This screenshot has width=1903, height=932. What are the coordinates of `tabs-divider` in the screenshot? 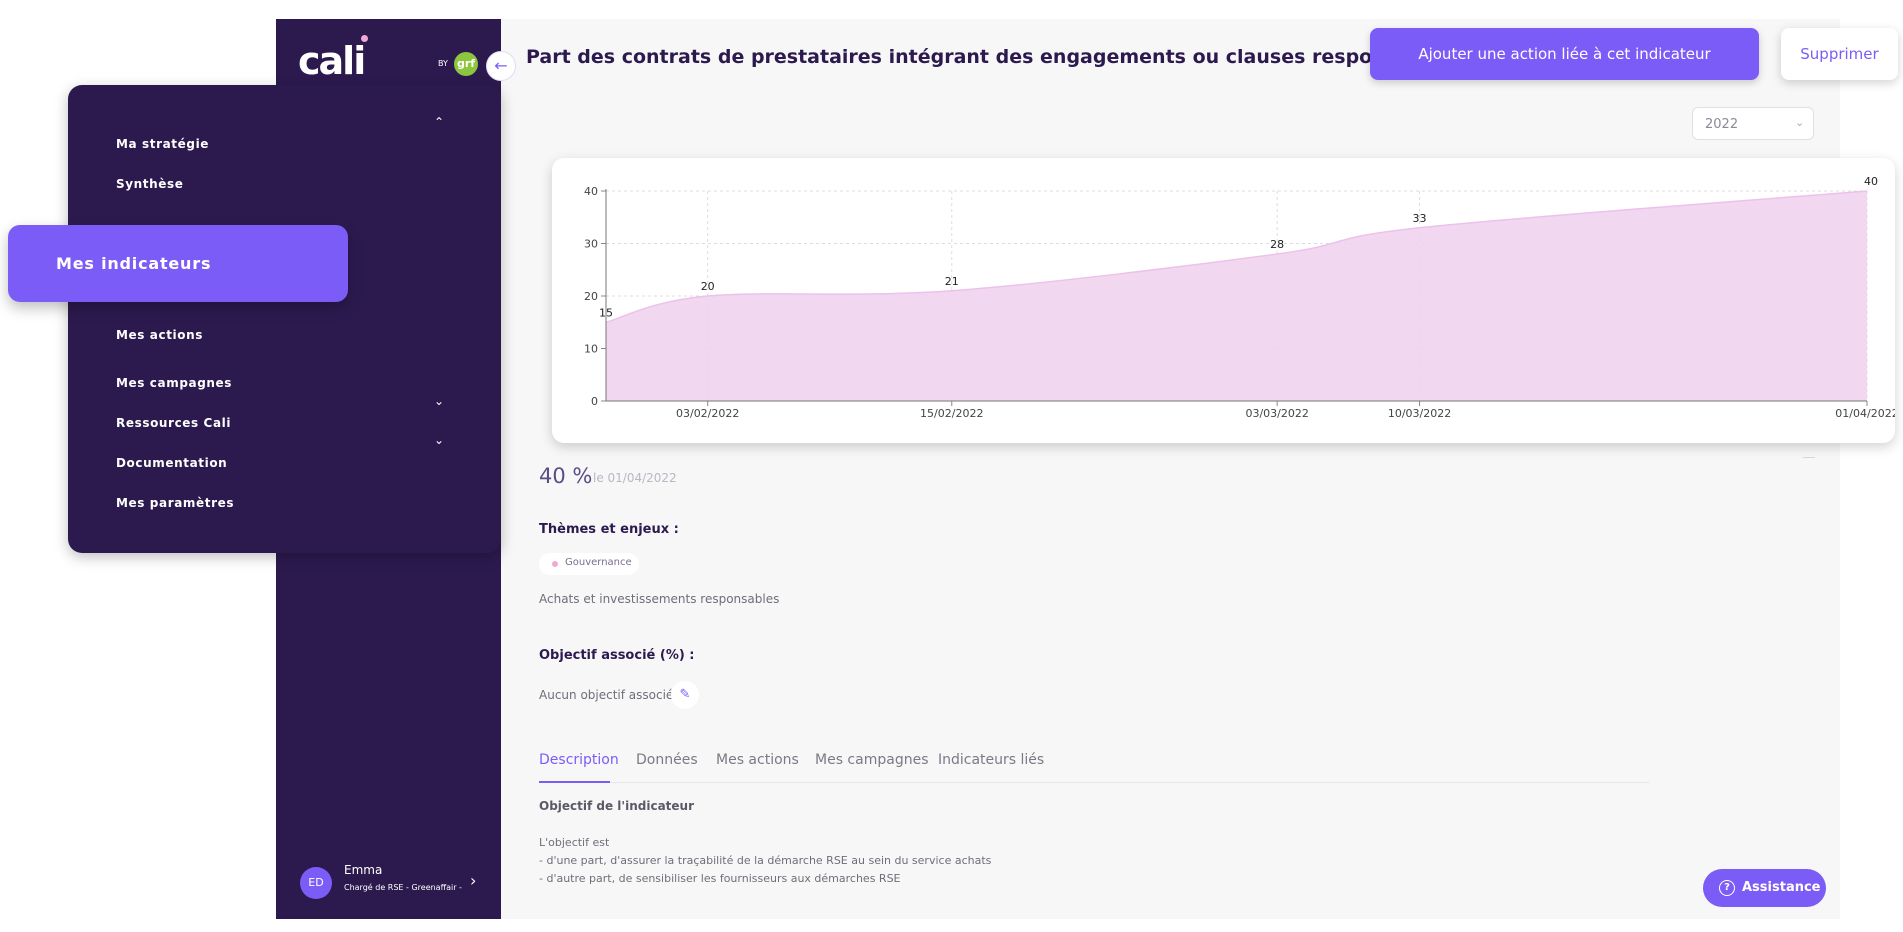 It's located at (1094, 782).